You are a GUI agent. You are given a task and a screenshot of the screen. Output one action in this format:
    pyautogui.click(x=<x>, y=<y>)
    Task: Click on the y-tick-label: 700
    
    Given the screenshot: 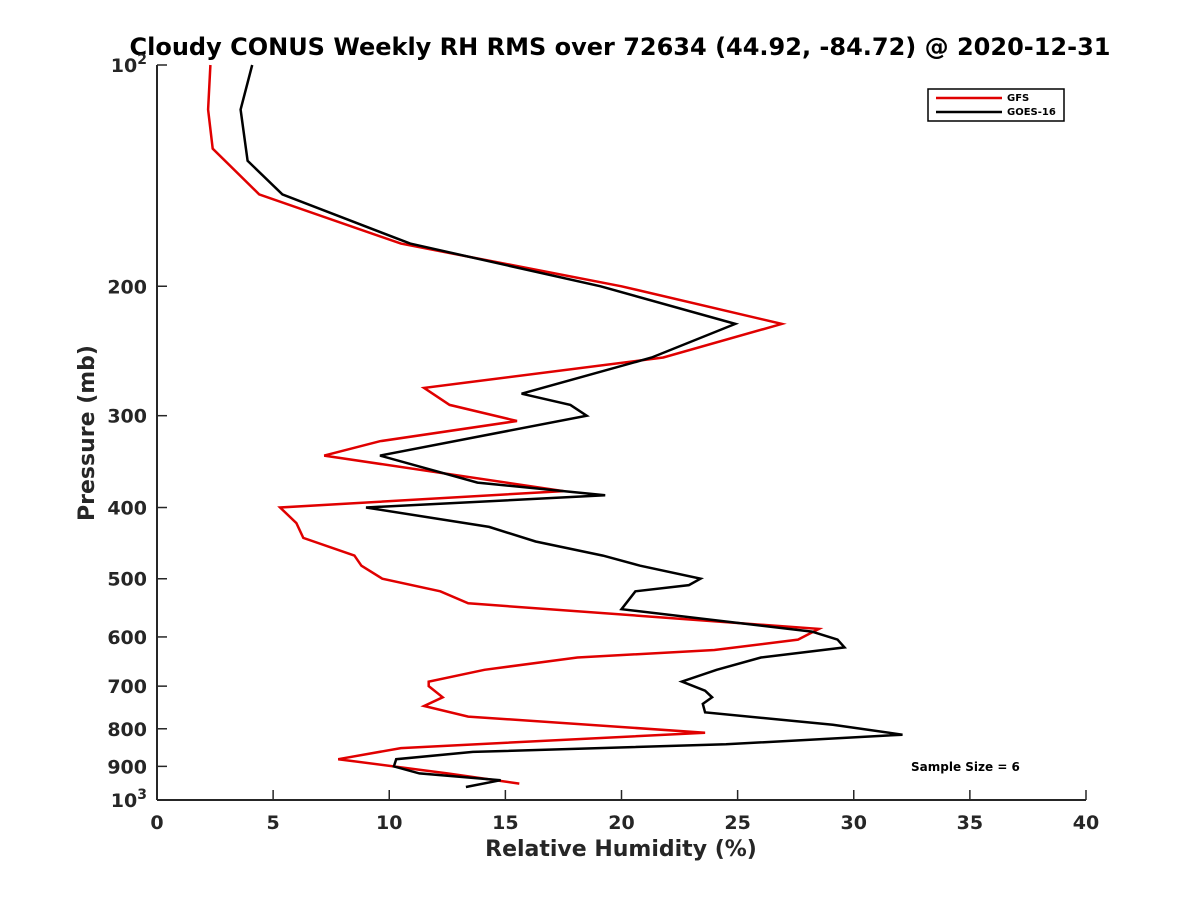 What is the action you would take?
    pyautogui.click(x=127, y=687)
    